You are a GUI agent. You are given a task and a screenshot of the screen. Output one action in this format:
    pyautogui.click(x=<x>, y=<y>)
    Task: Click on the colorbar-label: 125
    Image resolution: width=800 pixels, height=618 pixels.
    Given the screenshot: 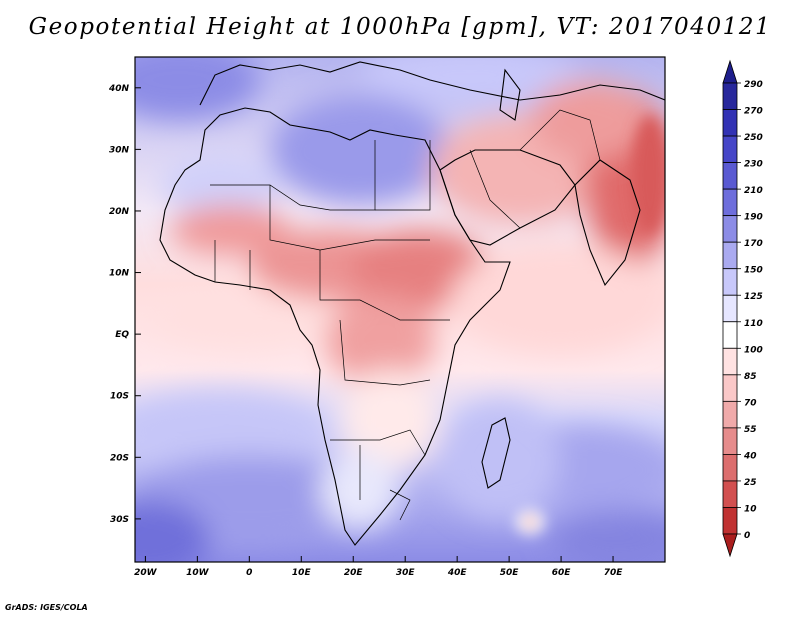 What is the action you would take?
    pyautogui.click(x=753, y=297)
    